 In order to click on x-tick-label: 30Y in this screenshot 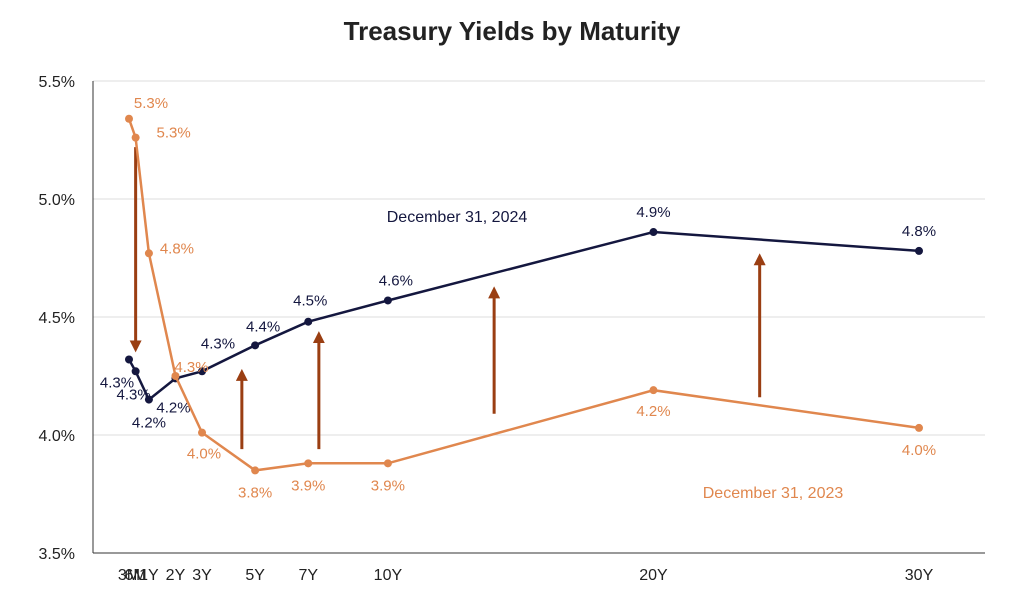, I will do `click(919, 575)`.